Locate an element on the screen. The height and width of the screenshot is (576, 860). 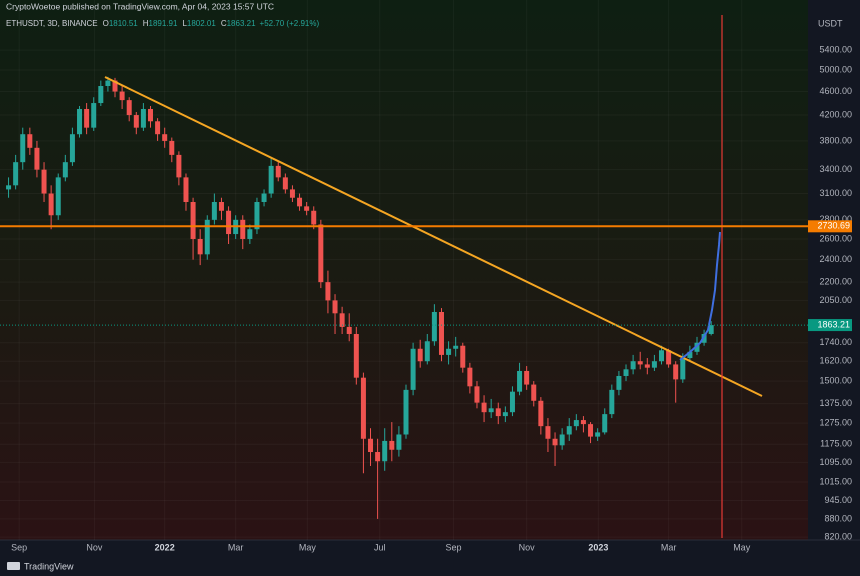
y-tick-label: 2800.00 is located at coordinates (835, 219).